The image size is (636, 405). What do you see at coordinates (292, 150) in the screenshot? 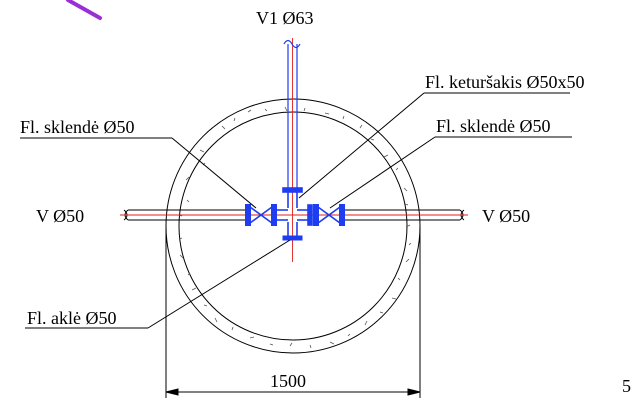
I see `vertical-pipe` at bounding box center [292, 150].